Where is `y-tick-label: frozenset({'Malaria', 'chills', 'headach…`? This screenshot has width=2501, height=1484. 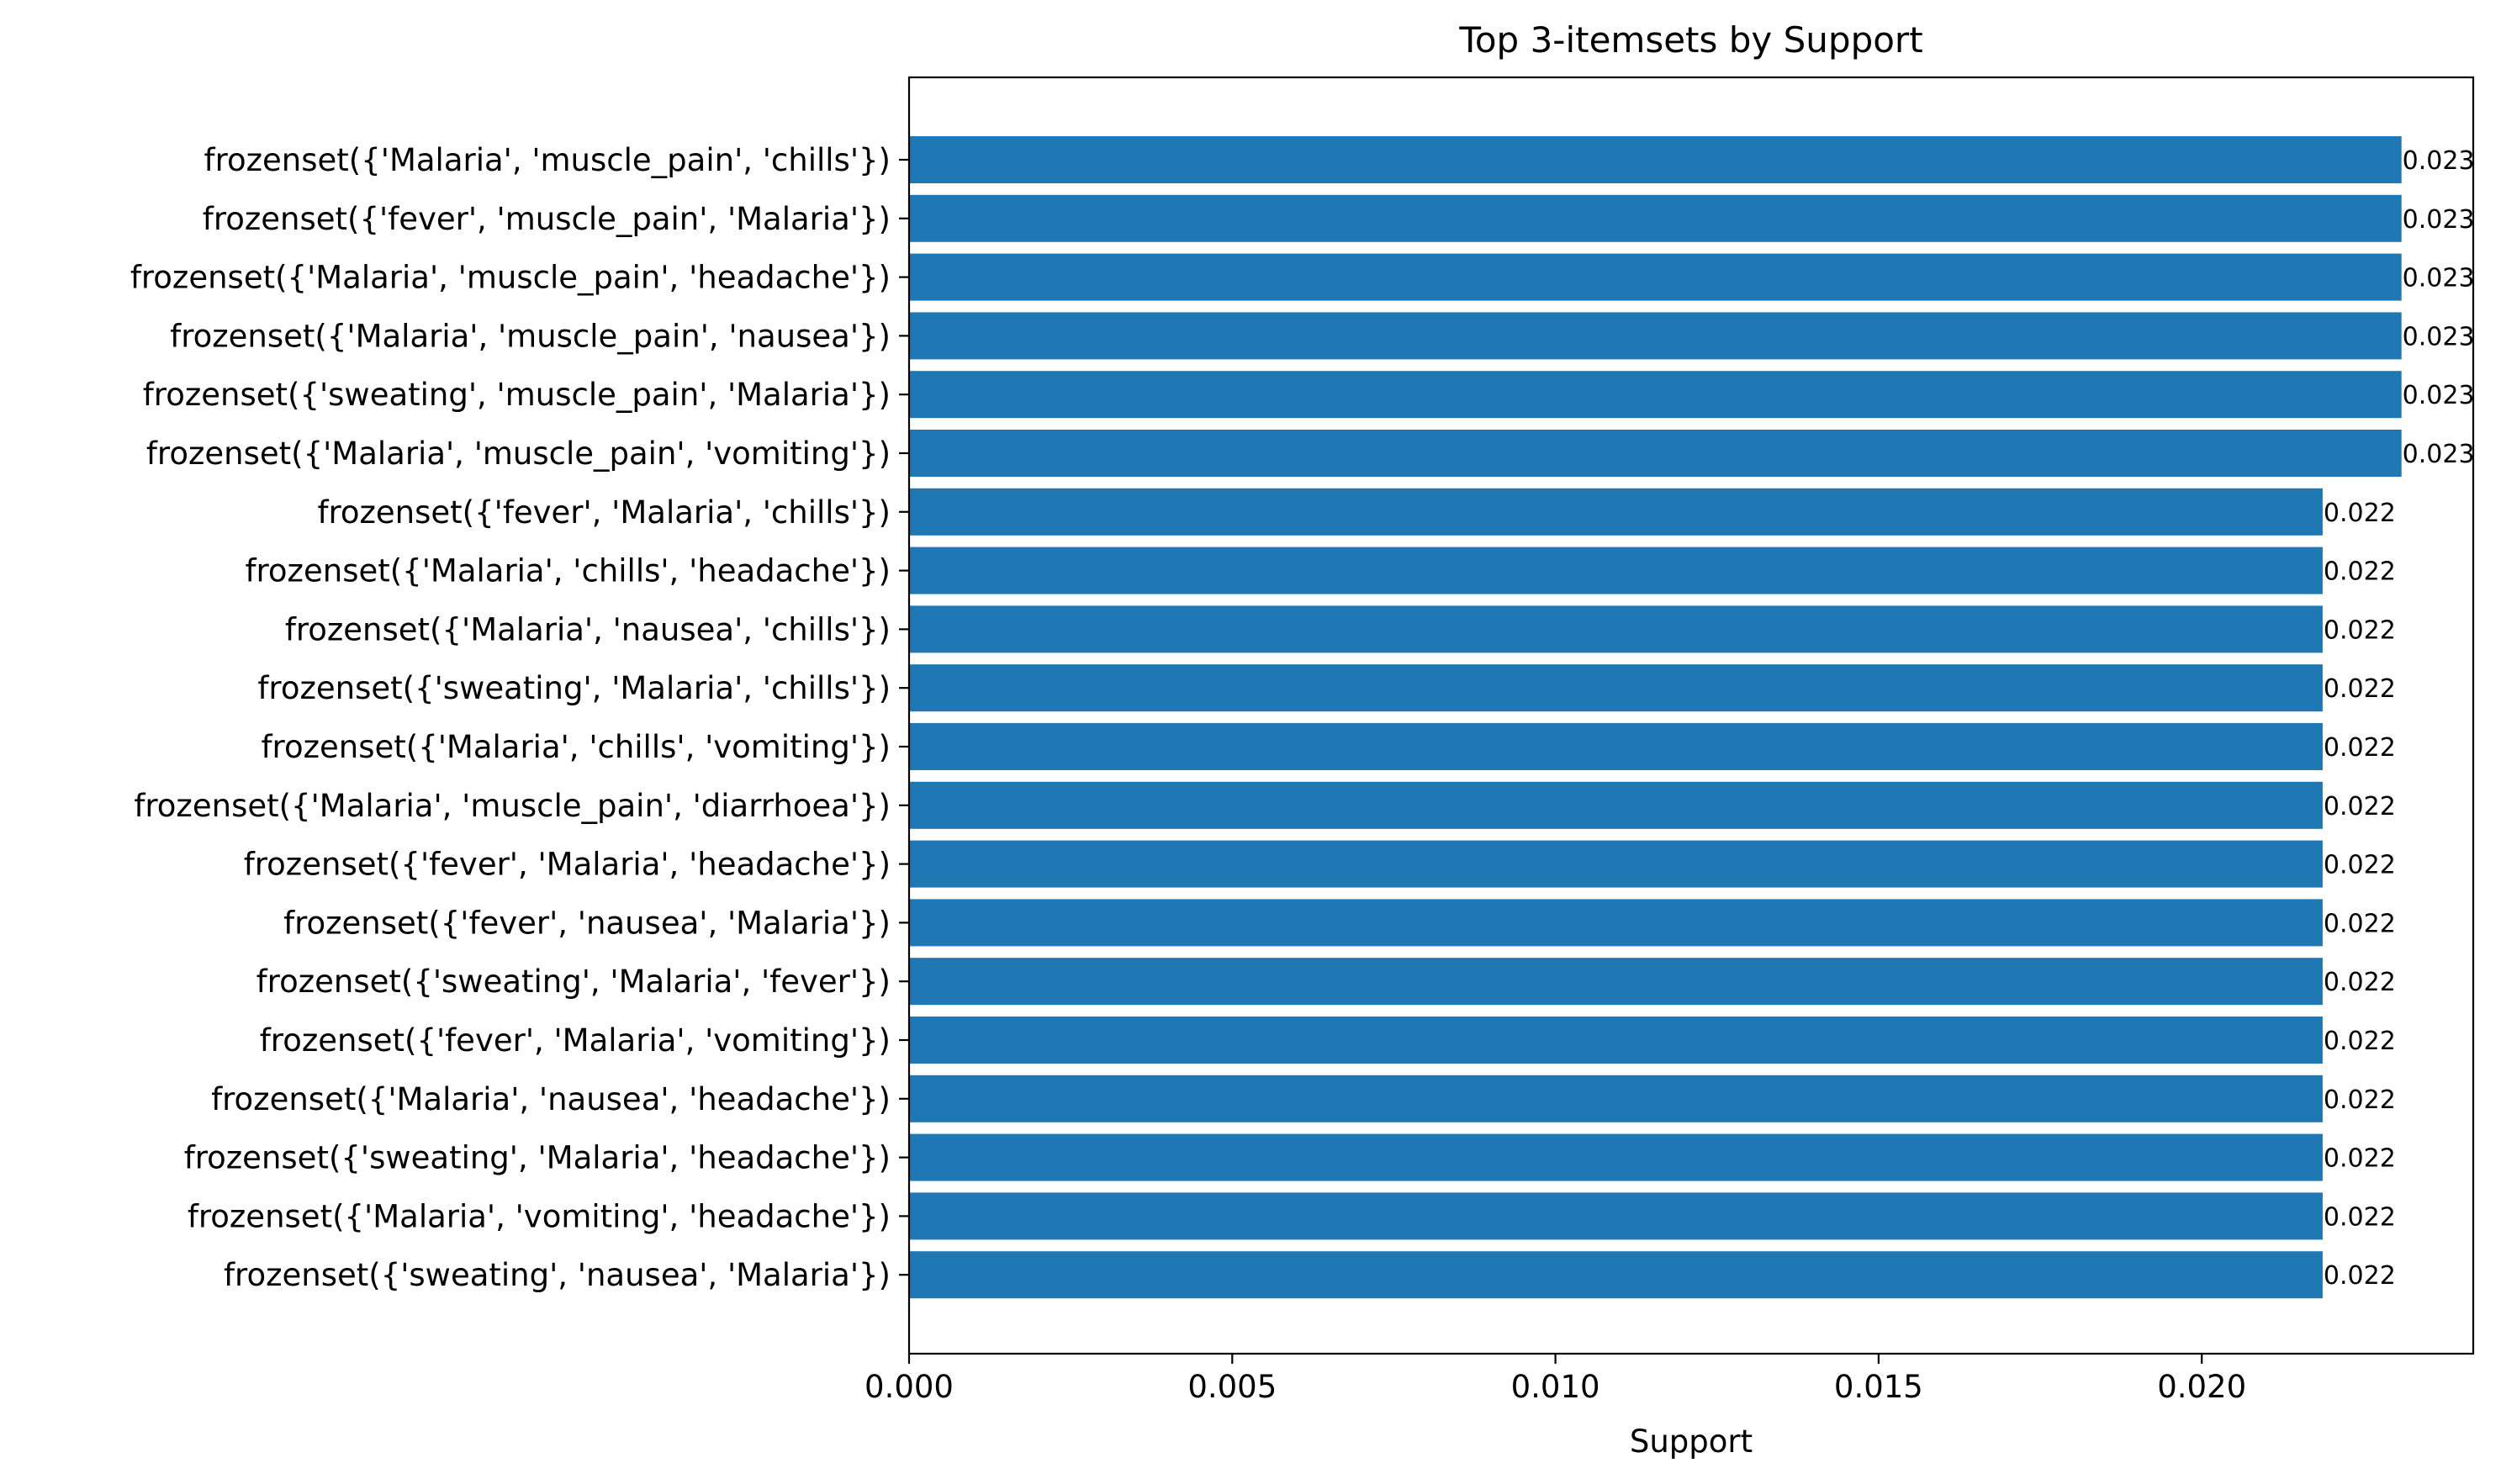 y-tick-label: frozenset({'Malaria', 'chills', 'headach… is located at coordinates (568, 571).